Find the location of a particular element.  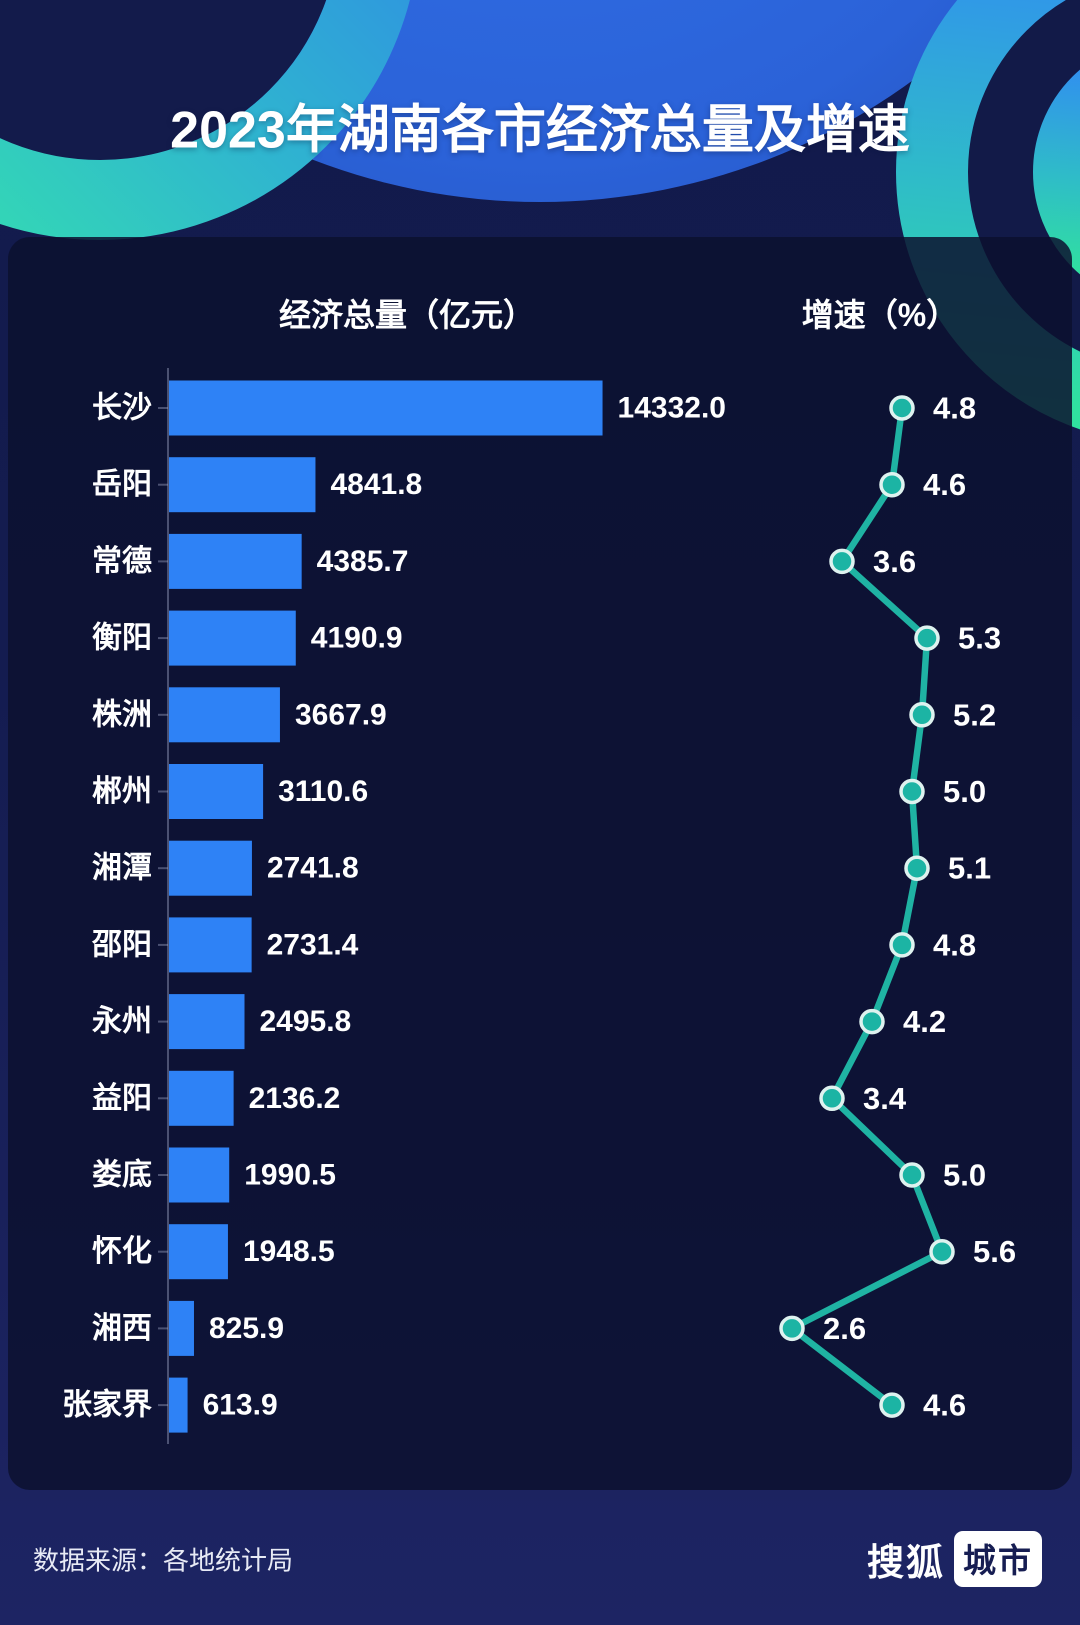

topright-outer-ring is located at coordinates (988, 215).